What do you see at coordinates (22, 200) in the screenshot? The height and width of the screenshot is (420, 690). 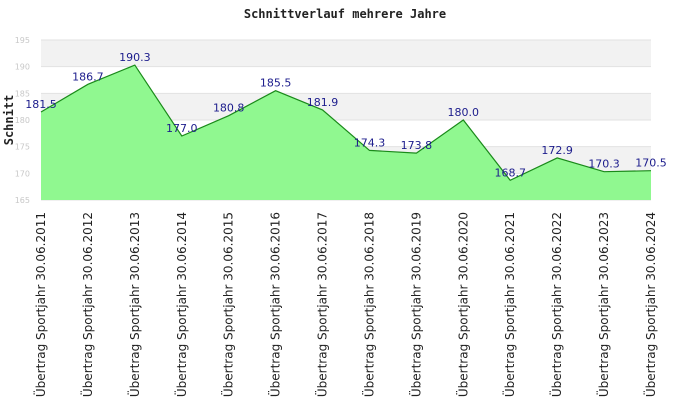 I see `y-tick-label: 165` at bounding box center [22, 200].